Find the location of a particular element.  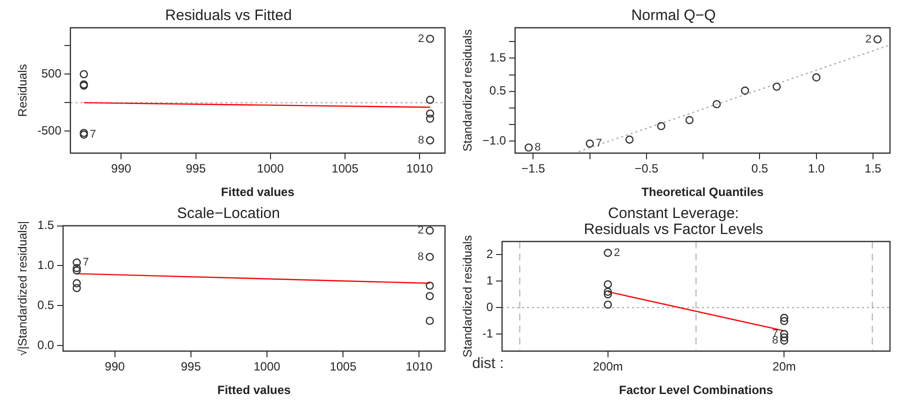

y-axis-title: Residuals is located at coordinates (23, 90).